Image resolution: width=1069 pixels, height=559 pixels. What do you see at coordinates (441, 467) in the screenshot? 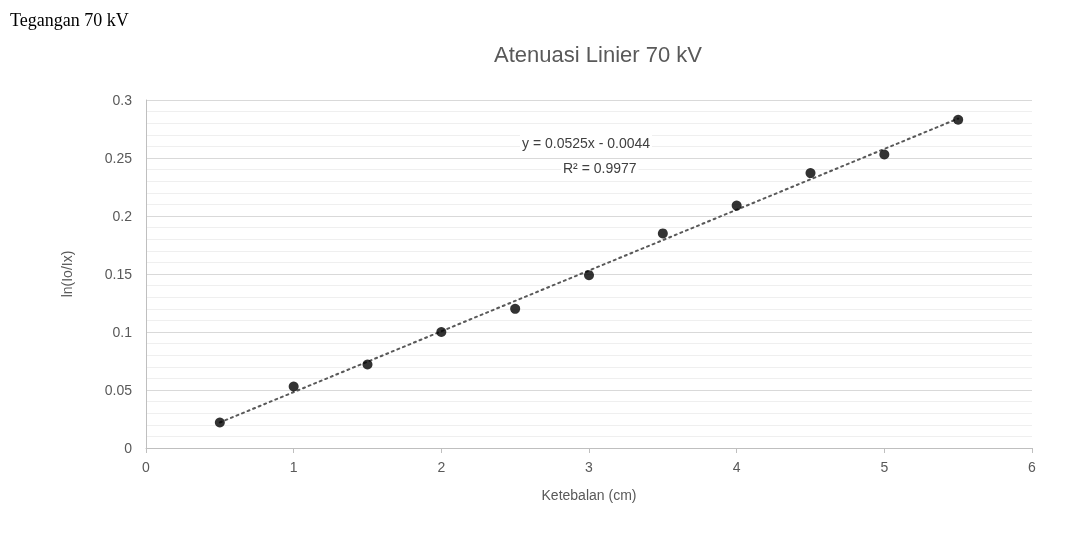
I see `x-tick-label: 2` at bounding box center [441, 467].